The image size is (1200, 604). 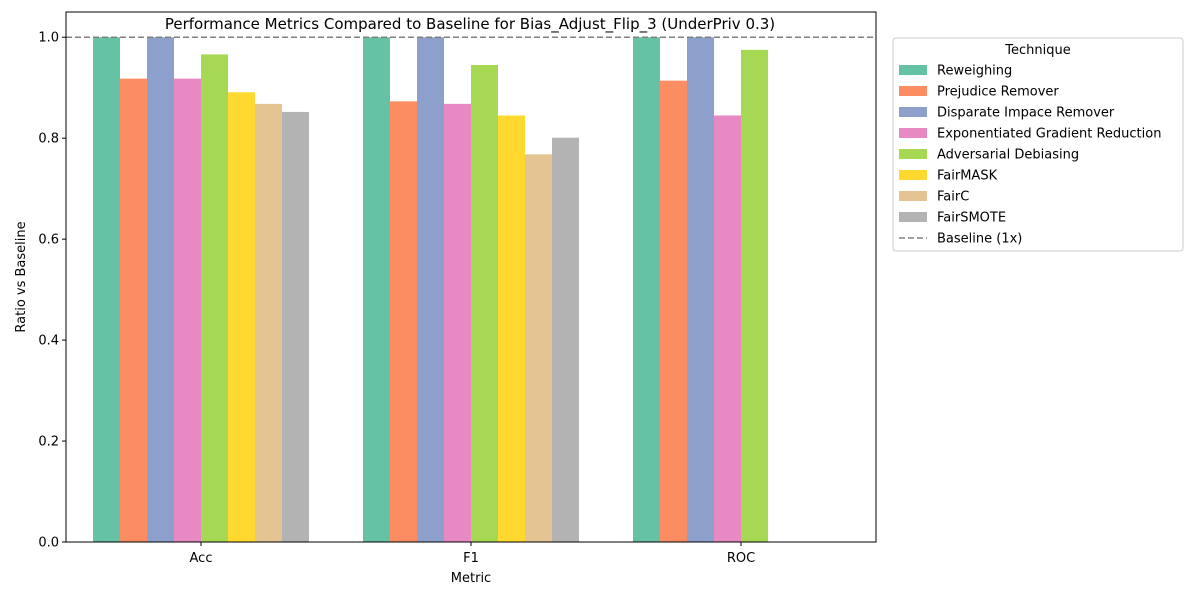 I want to click on bar-reweighing-acc, so click(x=106, y=289).